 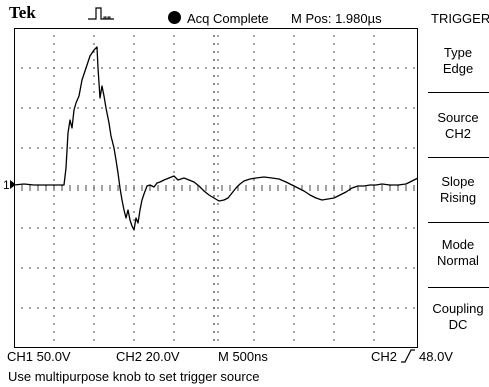 I want to click on menu-type-label: Type, so click(x=458, y=52).